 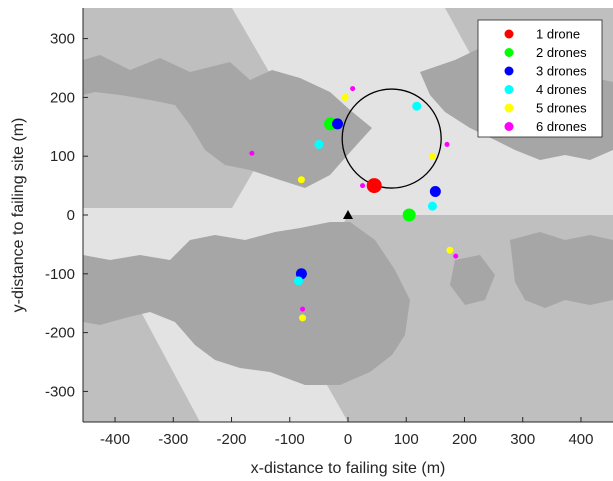 What do you see at coordinates (561, 89) in the screenshot?
I see `legend-label: 4 drones` at bounding box center [561, 89].